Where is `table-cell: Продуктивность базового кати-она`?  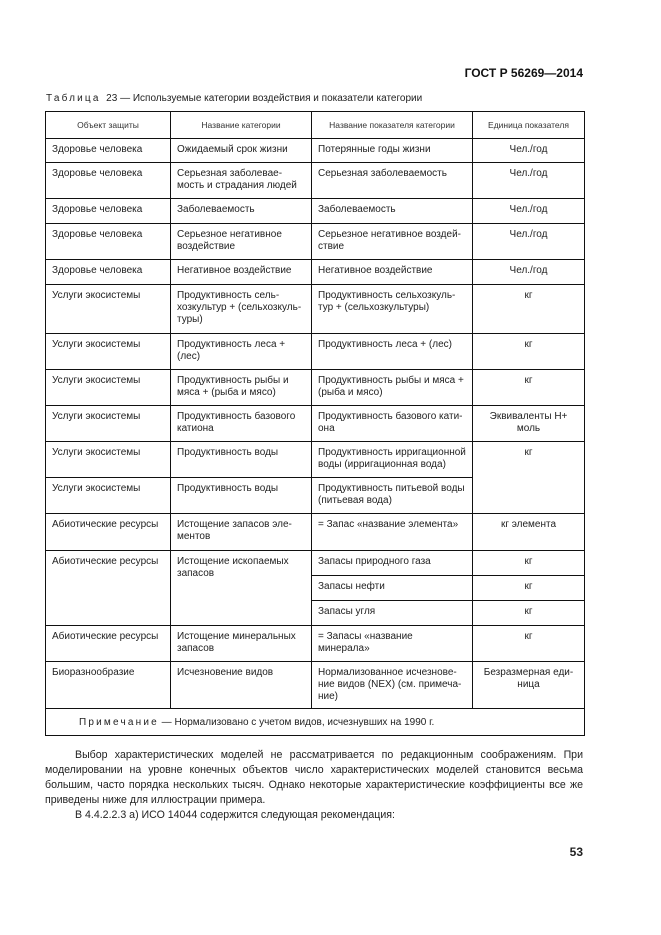 table-cell: Продуктивность базового кати-она is located at coordinates (392, 423).